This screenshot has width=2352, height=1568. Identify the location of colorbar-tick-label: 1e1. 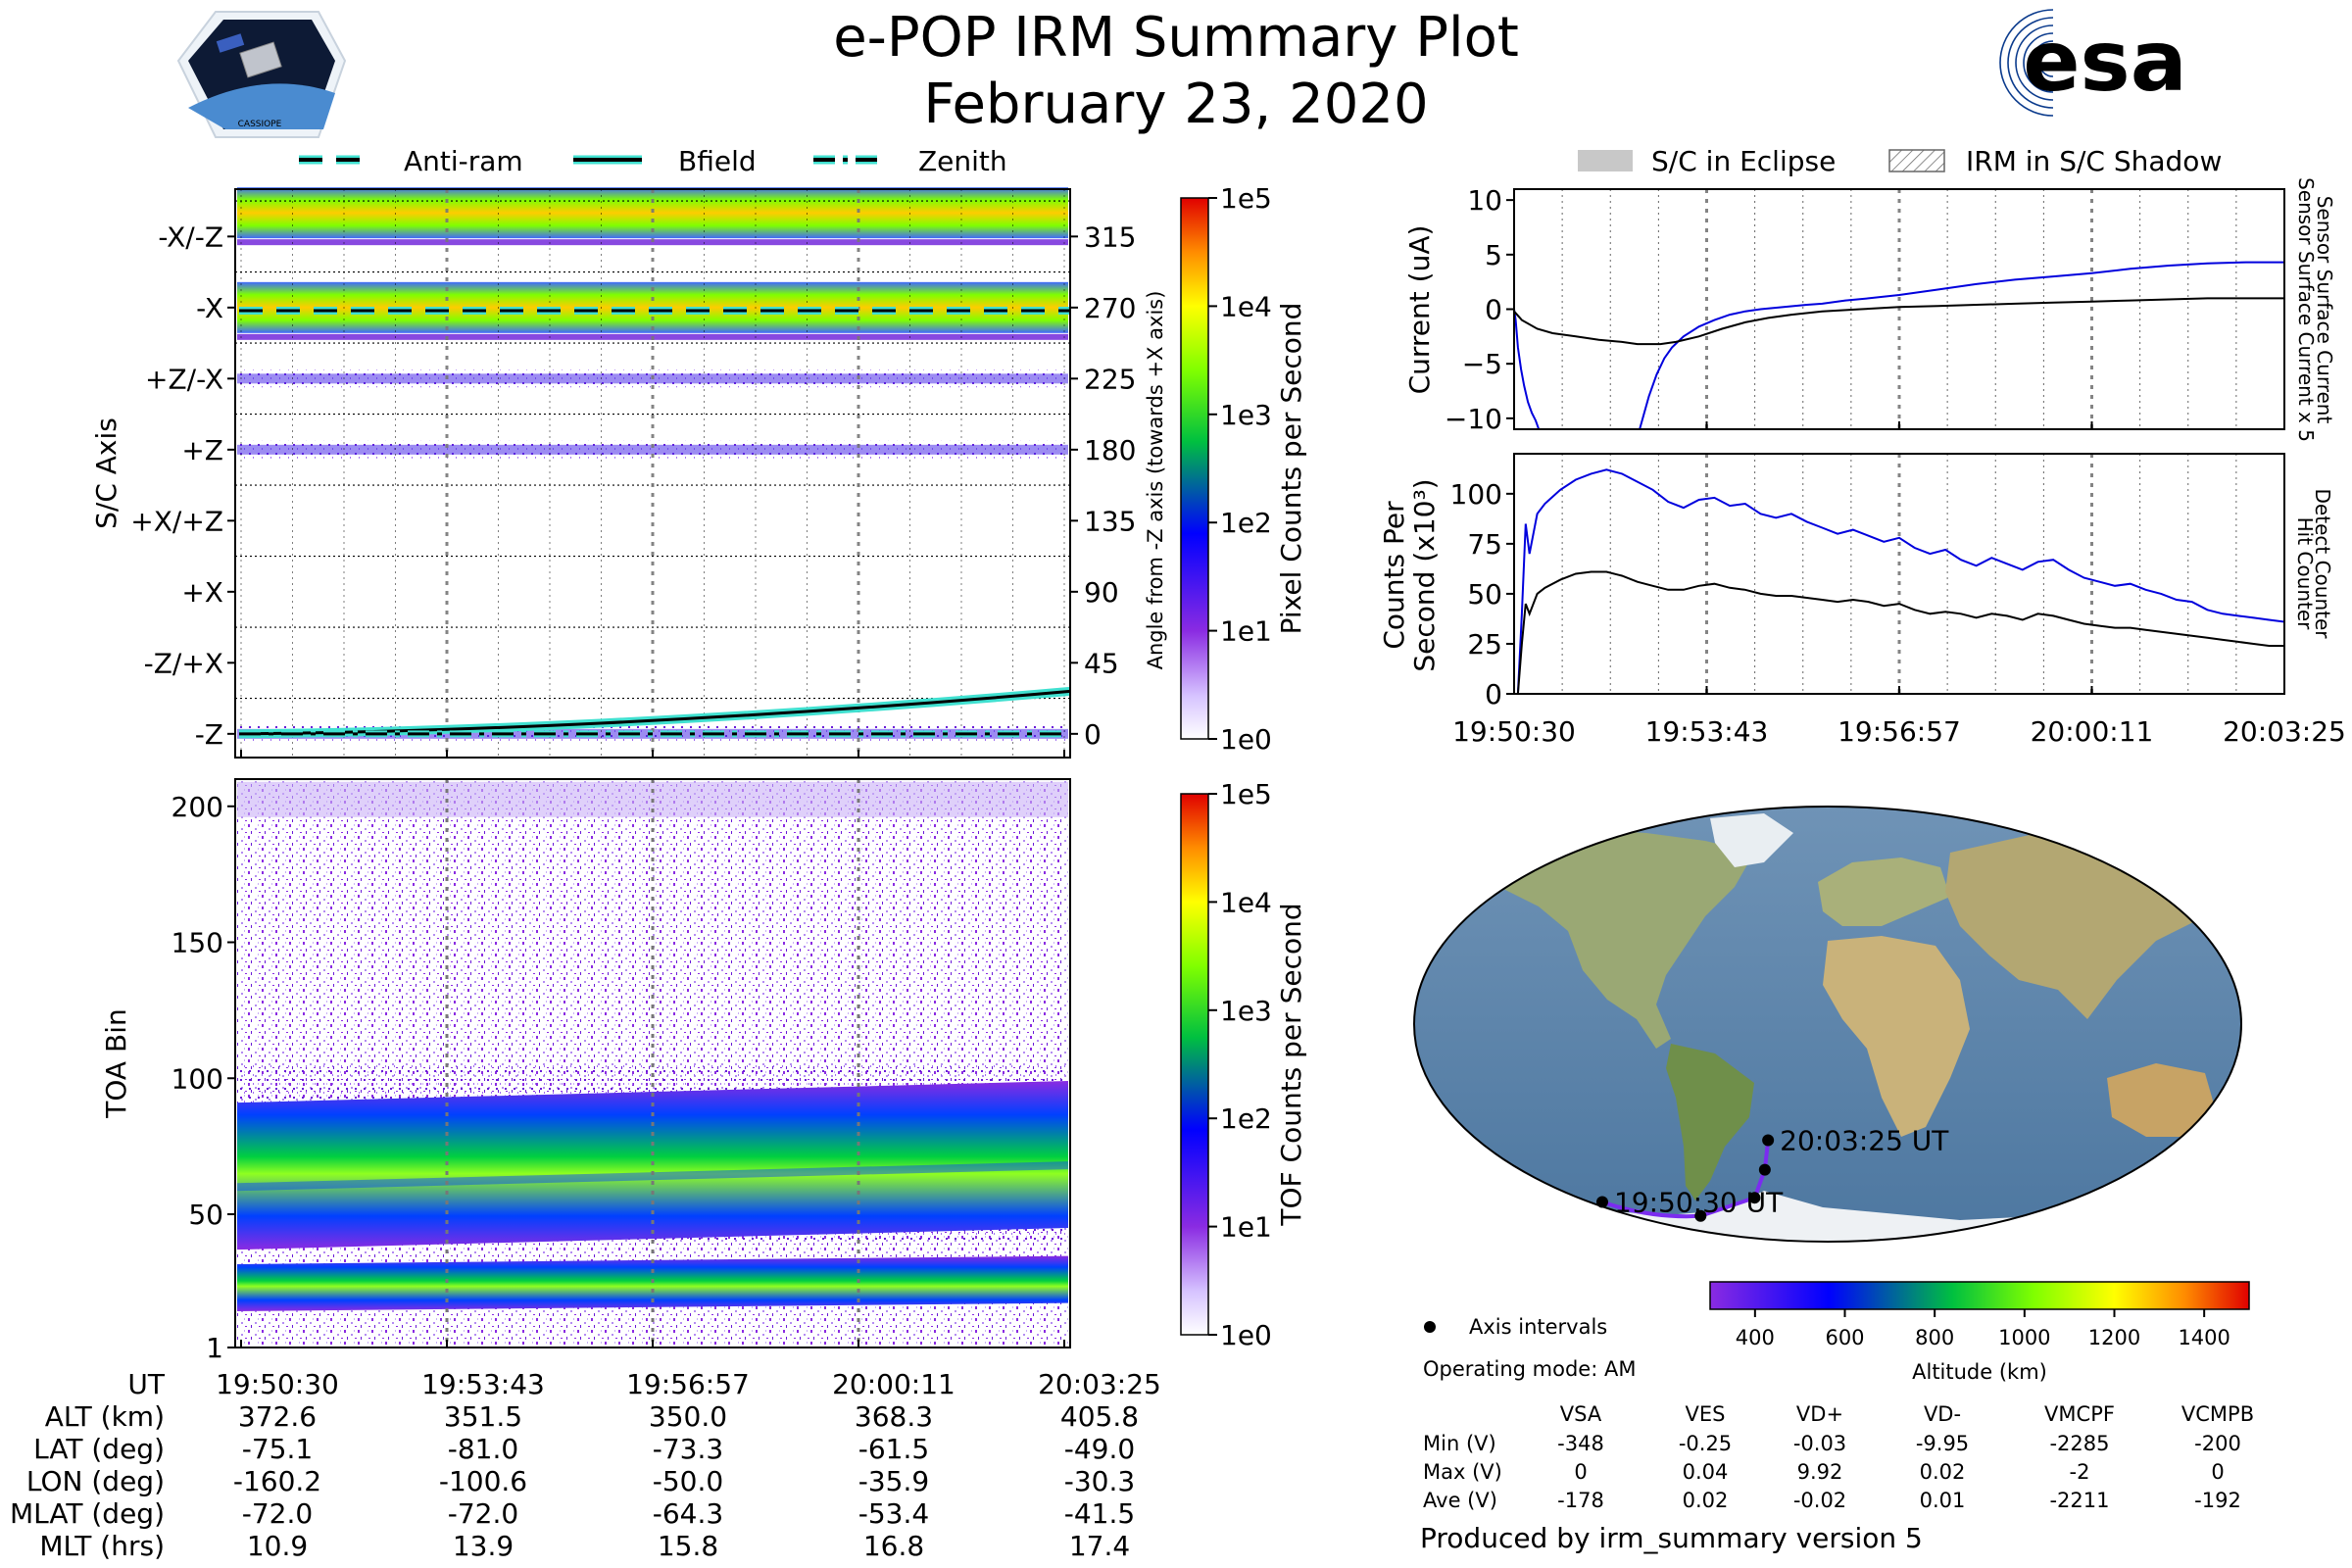
(1246, 1227).